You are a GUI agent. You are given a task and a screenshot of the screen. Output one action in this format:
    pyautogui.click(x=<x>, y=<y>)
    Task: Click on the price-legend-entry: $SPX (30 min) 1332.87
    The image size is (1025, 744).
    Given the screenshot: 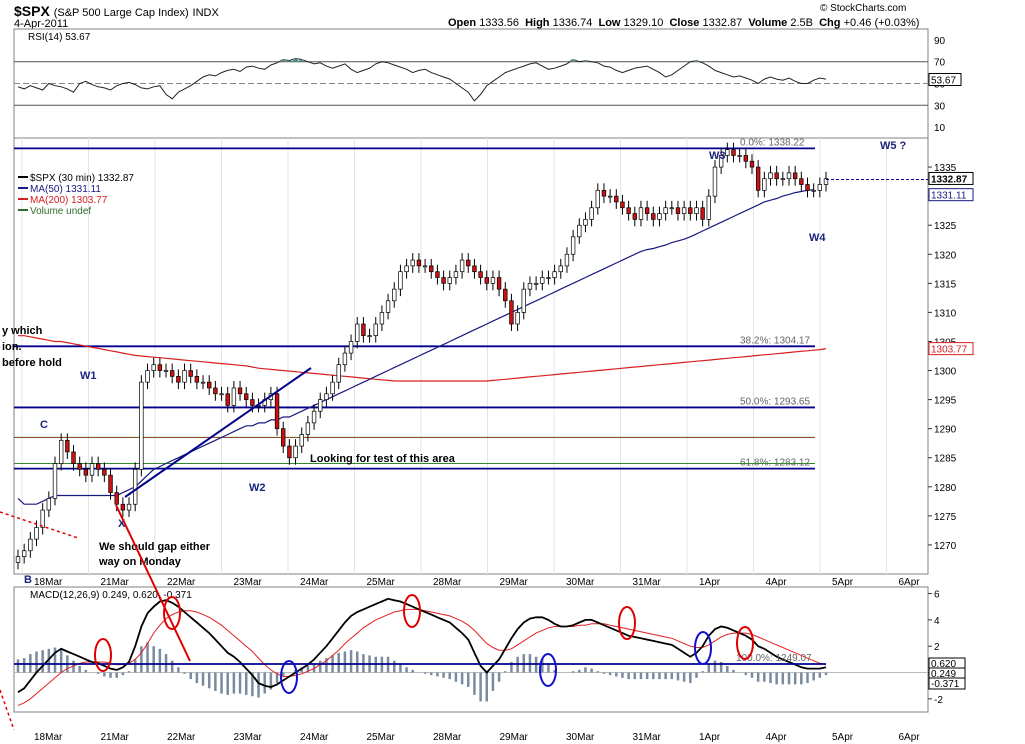 What is the action you would take?
    pyautogui.click(x=82, y=178)
    